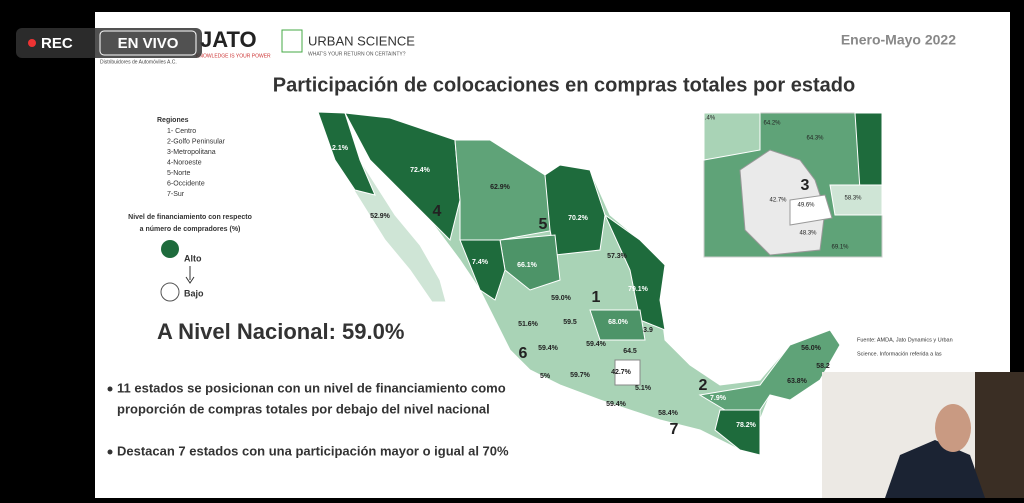 The image size is (1024, 503). Describe the element at coordinates (500, 187) in the screenshot. I see `state-value: 62.9%` at that location.